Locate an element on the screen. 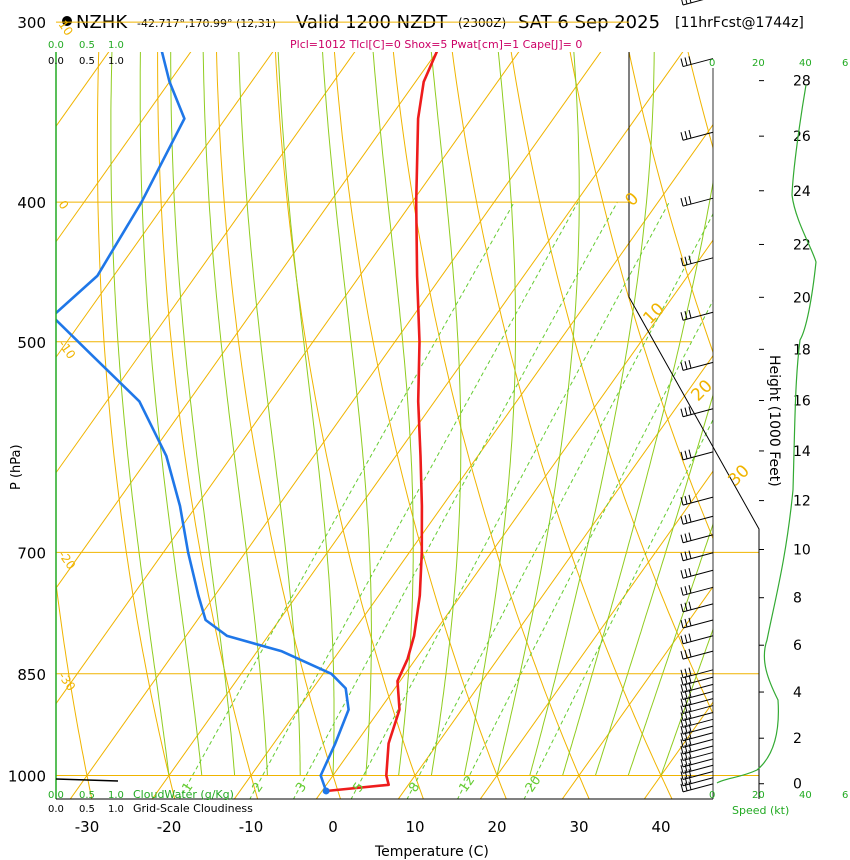 The image size is (850, 860). cw-tick: 1.0 is located at coordinates (116, 795).